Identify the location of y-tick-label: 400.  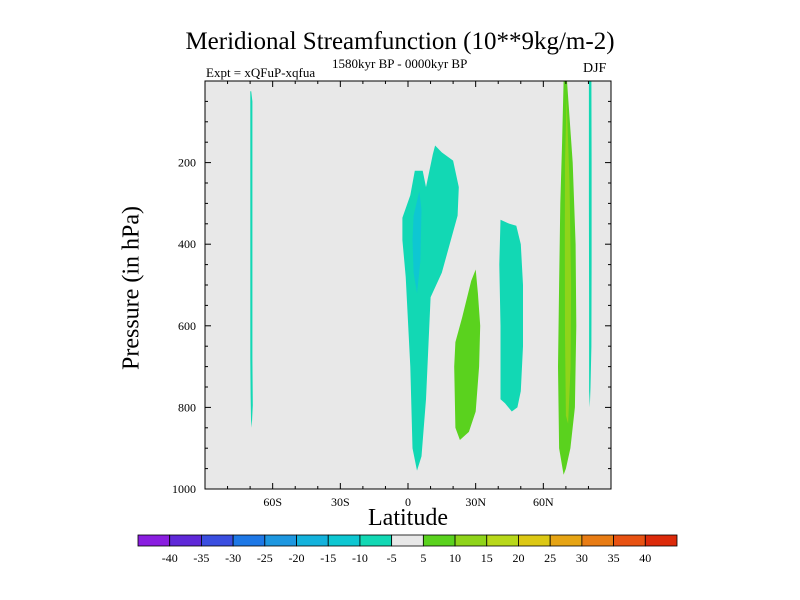
(187, 244).